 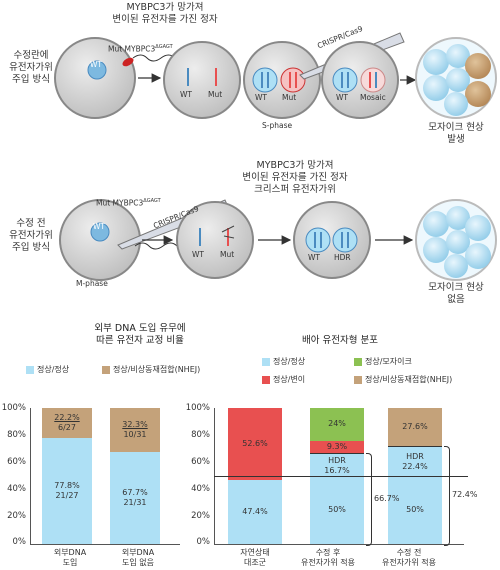 What do you see at coordinates (67, 428) in the screenshot?
I see `chart1-bar-segment-label: 6/27` at bounding box center [67, 428].